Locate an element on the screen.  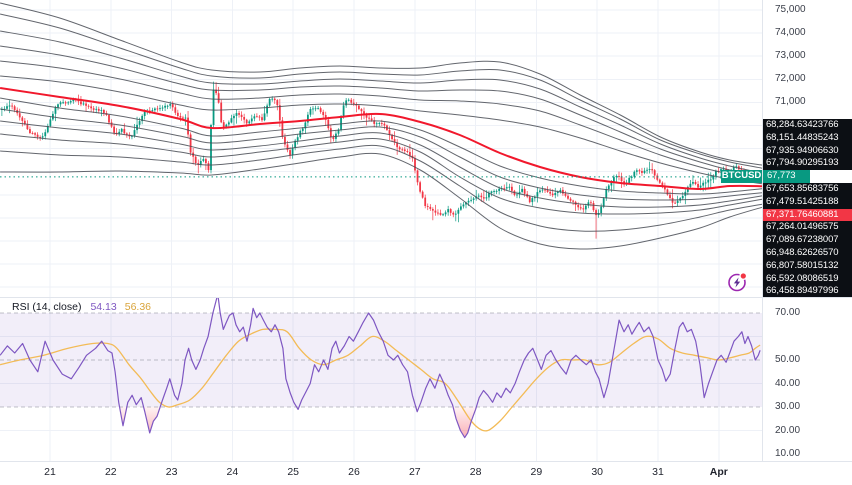
rsi-legend: RSI (14, close) 54.13 56.36 is located at coordinates (81, 308).